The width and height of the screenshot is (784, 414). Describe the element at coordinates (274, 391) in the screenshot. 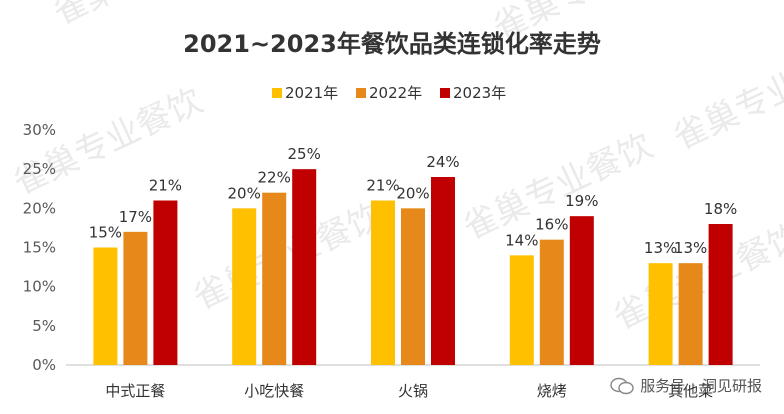

I see `x-category-label: 小吃快餐` at that location.